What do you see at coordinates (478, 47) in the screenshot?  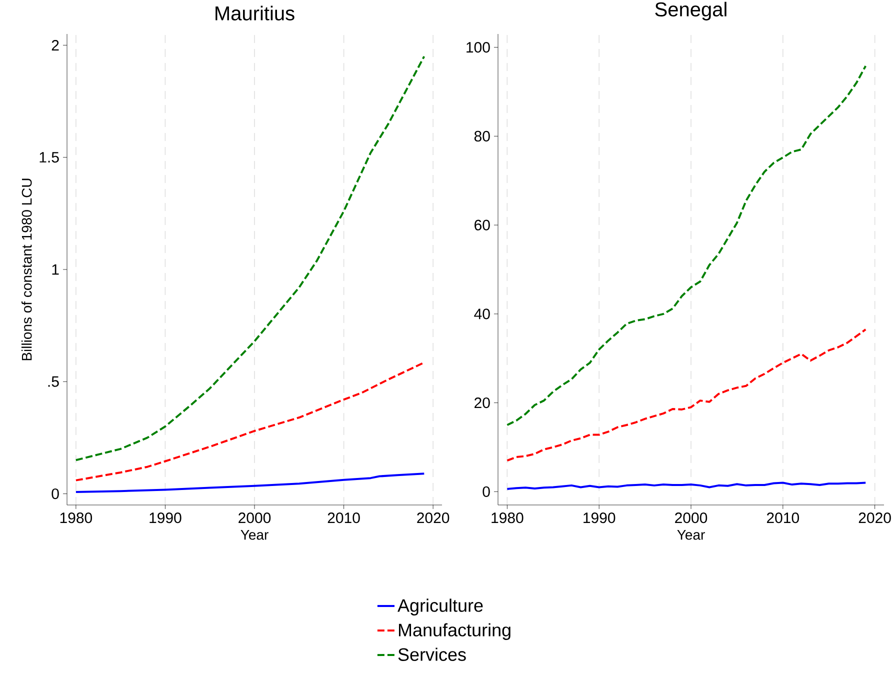 I see `y-tick-label: 100` at bounding box center [478, 47].